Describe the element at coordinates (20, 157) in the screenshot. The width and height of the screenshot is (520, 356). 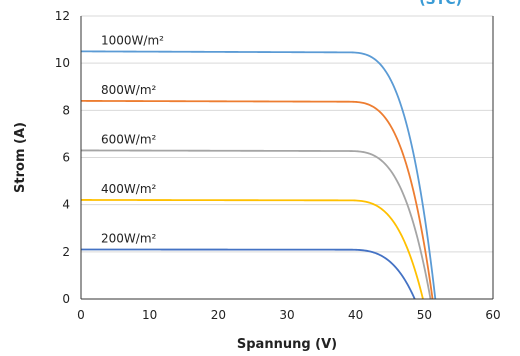
I see `y-axis-title: Strom (A)` at that location.